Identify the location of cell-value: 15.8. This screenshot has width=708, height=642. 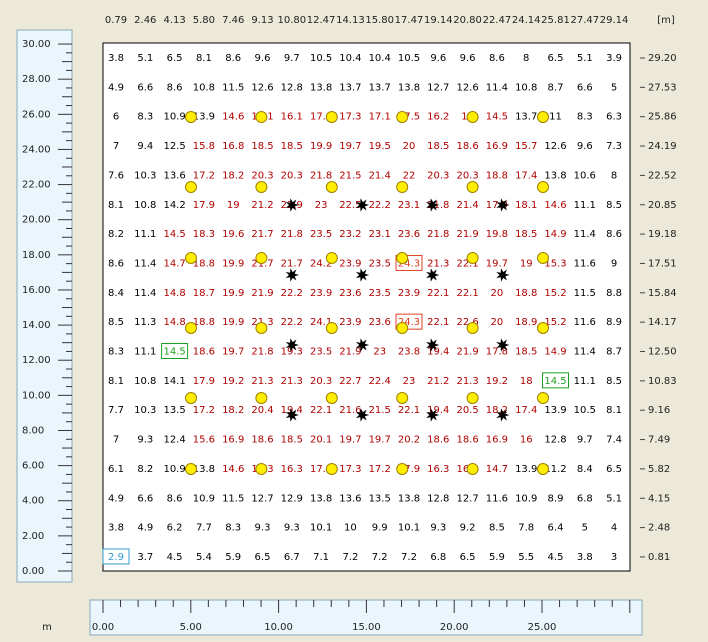
(204, 146).